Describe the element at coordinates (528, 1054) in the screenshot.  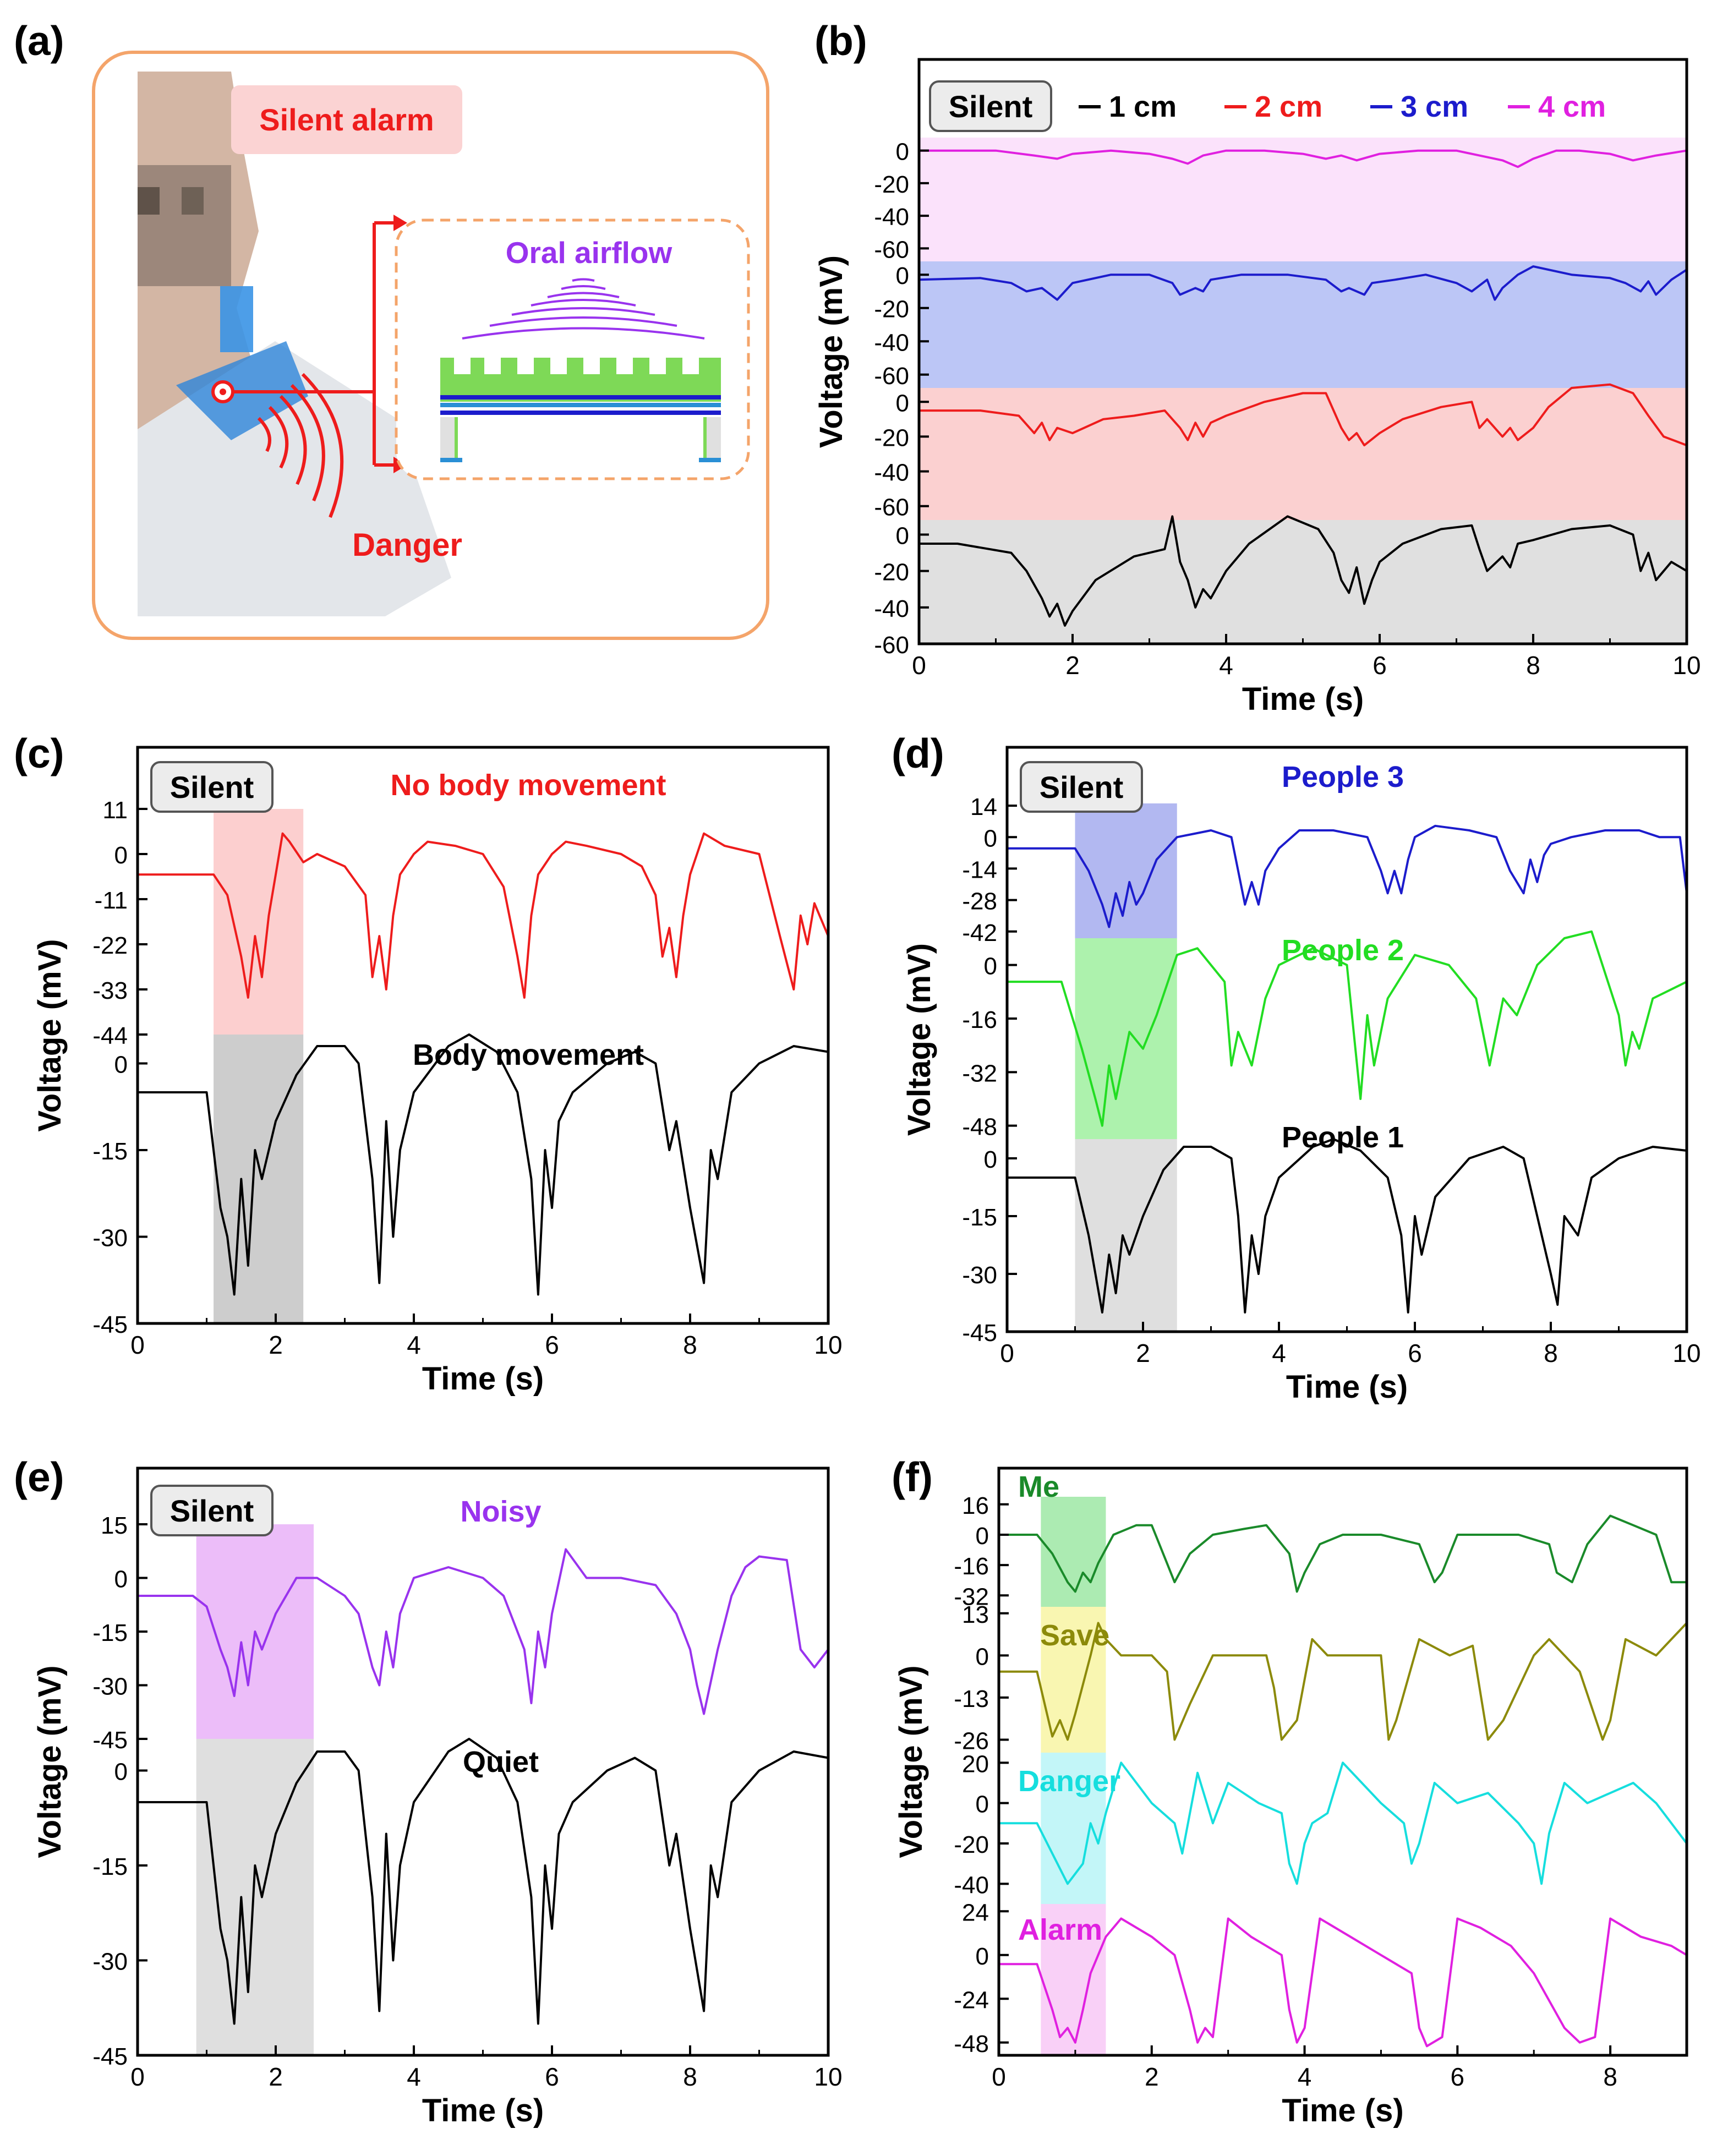
I see `series-label: Body movement` at that location.